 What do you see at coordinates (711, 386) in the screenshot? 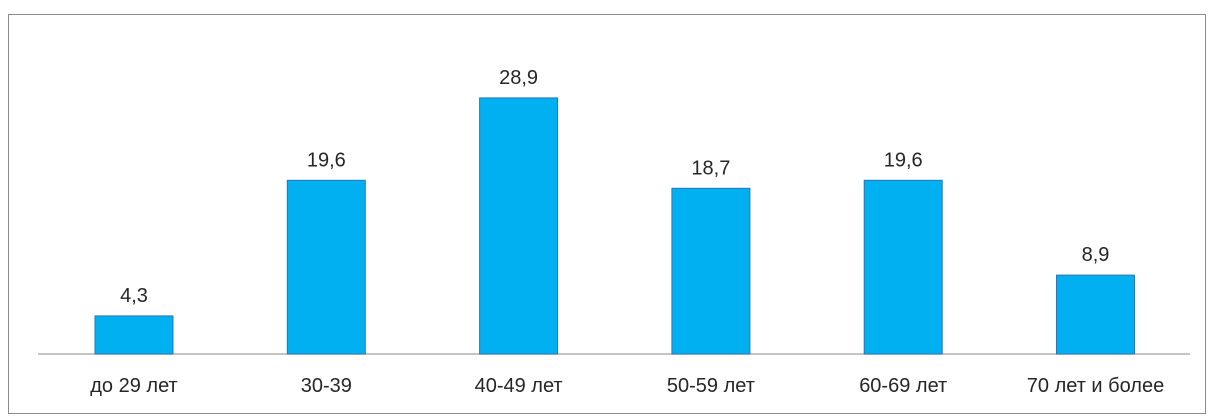
I see `category-label-4: 50-59 лет` at bounding box center [711, 386].